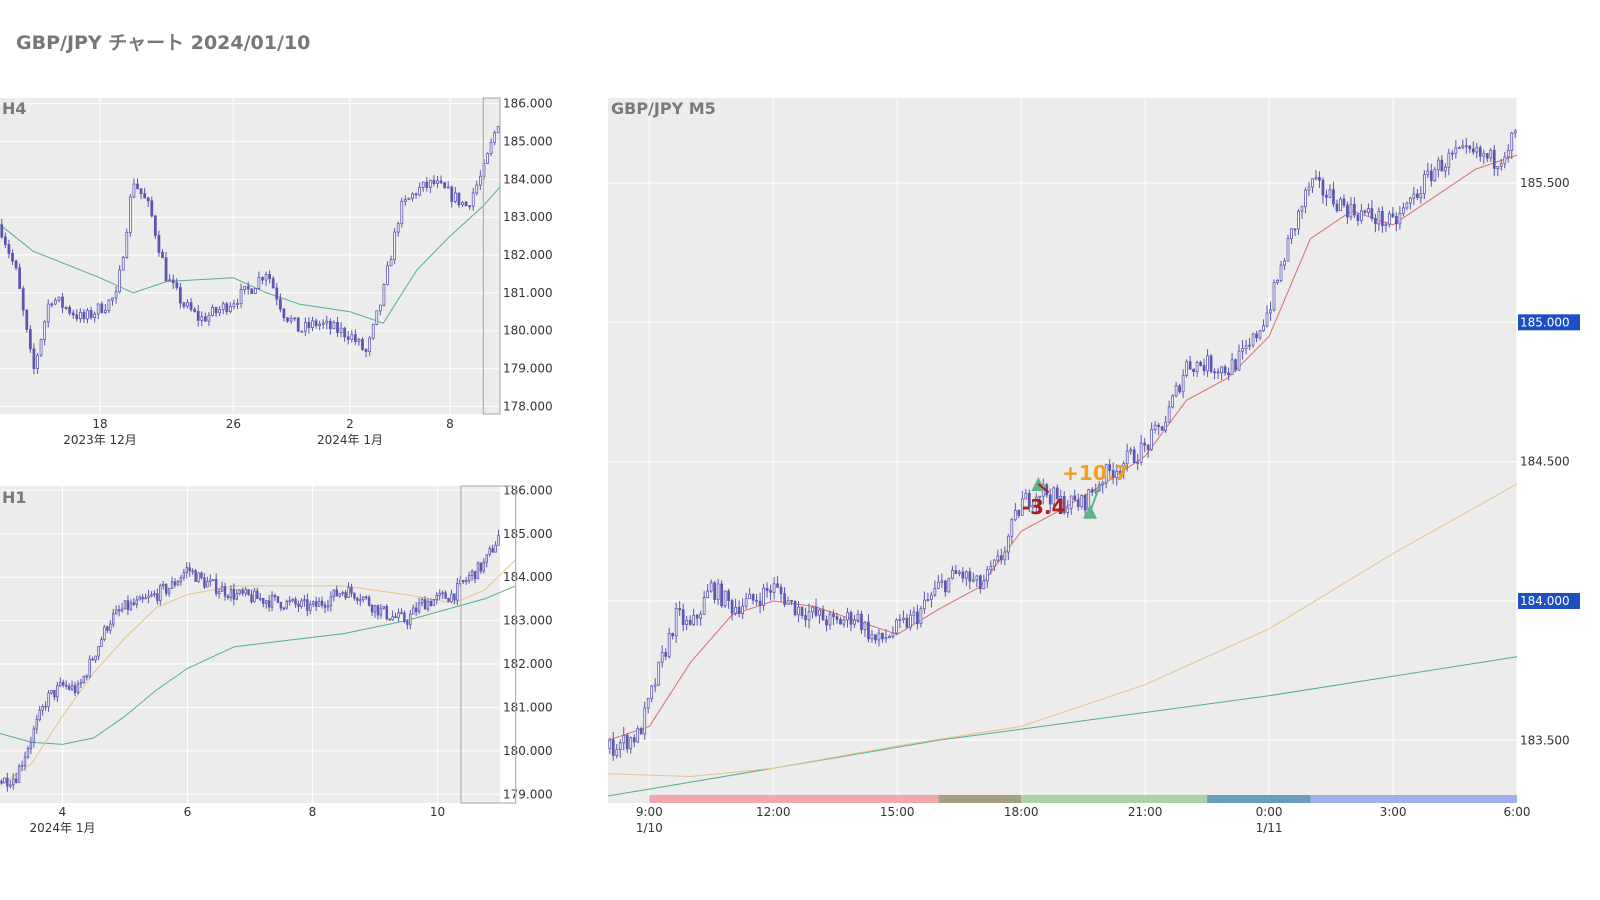 The width and height of the screenshot is (1600, 900). What do you see at coordinates (1545, 183) in the screenshot?
I see `y-tick-label: 185.500` at bounding box center [1545, 183].